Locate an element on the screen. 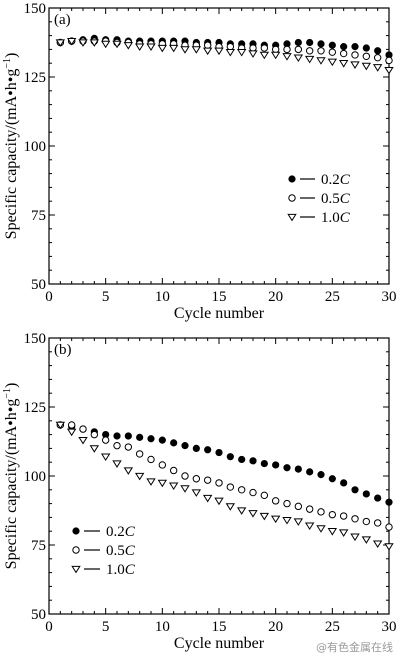 Image resolution: width=400 pixels, height=656 pixels. panel-label: (b) is located at coordinates (63, 350).